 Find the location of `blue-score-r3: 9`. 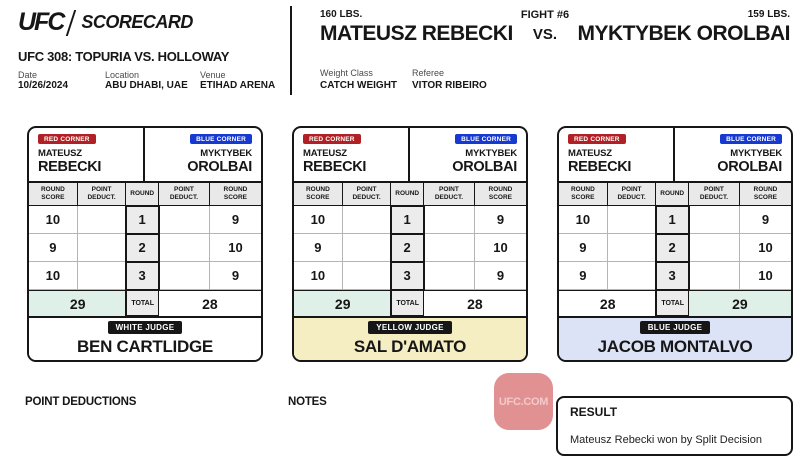

blue-score-r3: 9 is located at coordinates (500, 276).